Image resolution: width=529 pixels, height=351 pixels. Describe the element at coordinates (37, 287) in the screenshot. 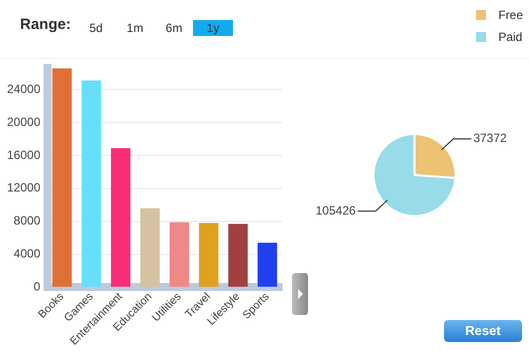

I see `y-tick-label: 0` at that location.